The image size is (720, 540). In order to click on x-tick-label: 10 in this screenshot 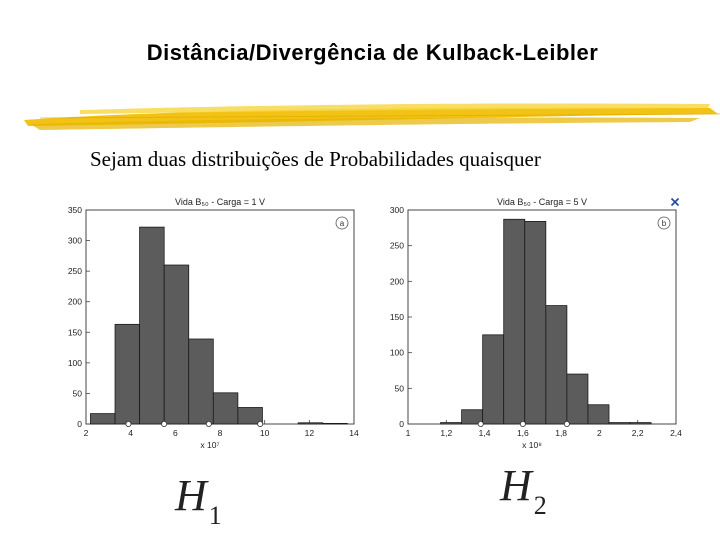, I will do `click(265, 433)`.